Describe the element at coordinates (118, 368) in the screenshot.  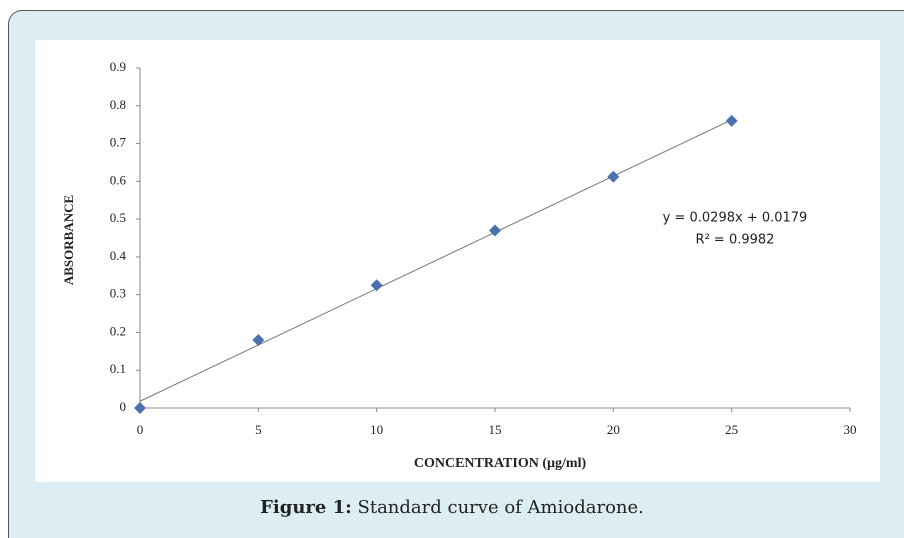
I see `y-tick-label: 0.1` at that location.